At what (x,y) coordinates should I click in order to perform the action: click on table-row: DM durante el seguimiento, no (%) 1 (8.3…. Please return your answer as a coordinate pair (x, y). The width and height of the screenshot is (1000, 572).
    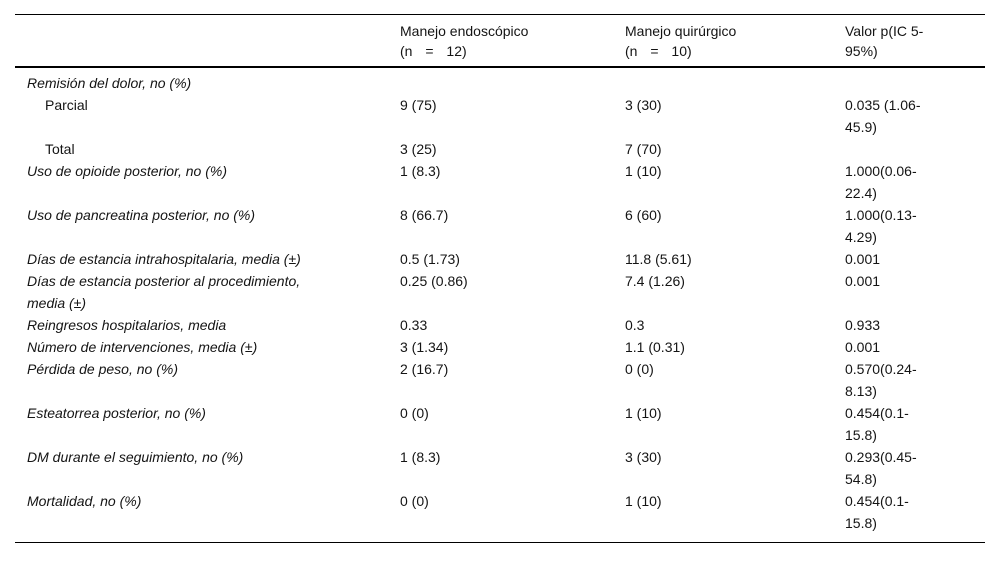
    Looking at the image, I should click on (500, 468).